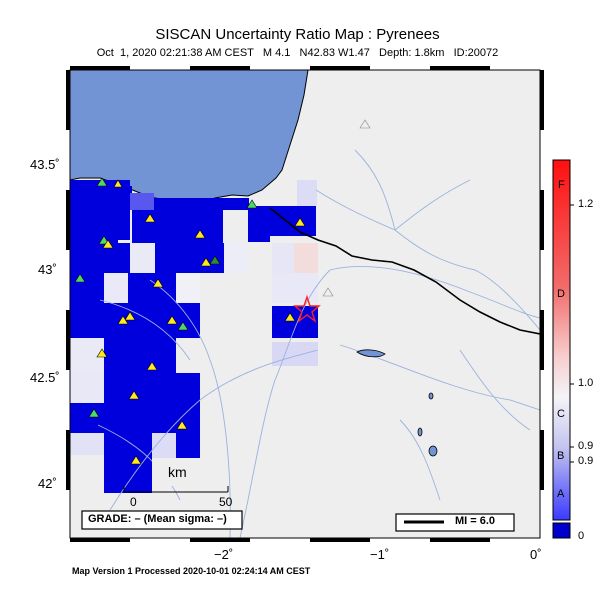 This screenshot has height=610, width=595. Describe the element at coordinates (586, 461) in the screenshot. I see `colorbar-value-0-9b: 0.9` at that location.